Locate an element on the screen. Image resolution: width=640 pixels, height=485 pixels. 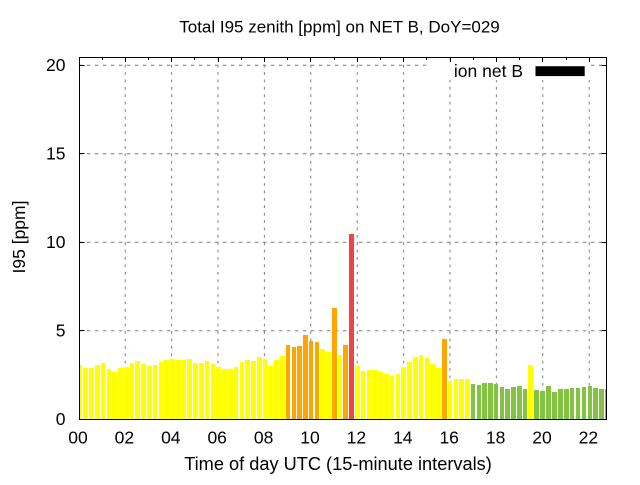
svg-text: 04 is located at coordinates (171, 438).